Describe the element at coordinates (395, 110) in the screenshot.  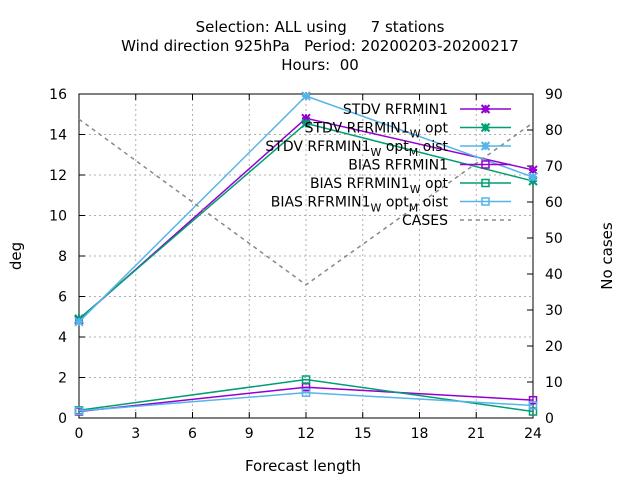
I see `legend-label: STDV RFRMIN1` at that location.